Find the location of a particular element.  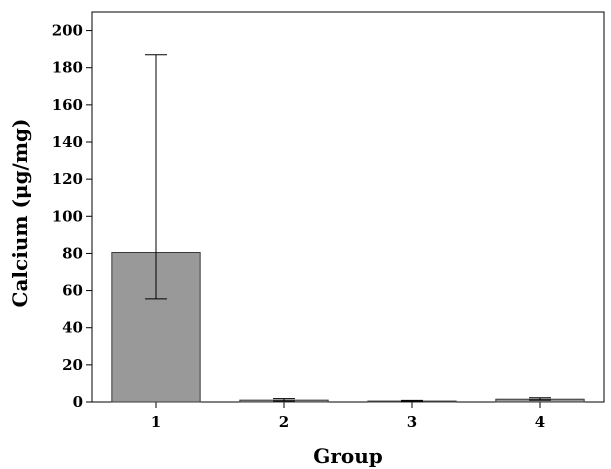

x-tick-label: 2 is located at coordinates (284, 422).